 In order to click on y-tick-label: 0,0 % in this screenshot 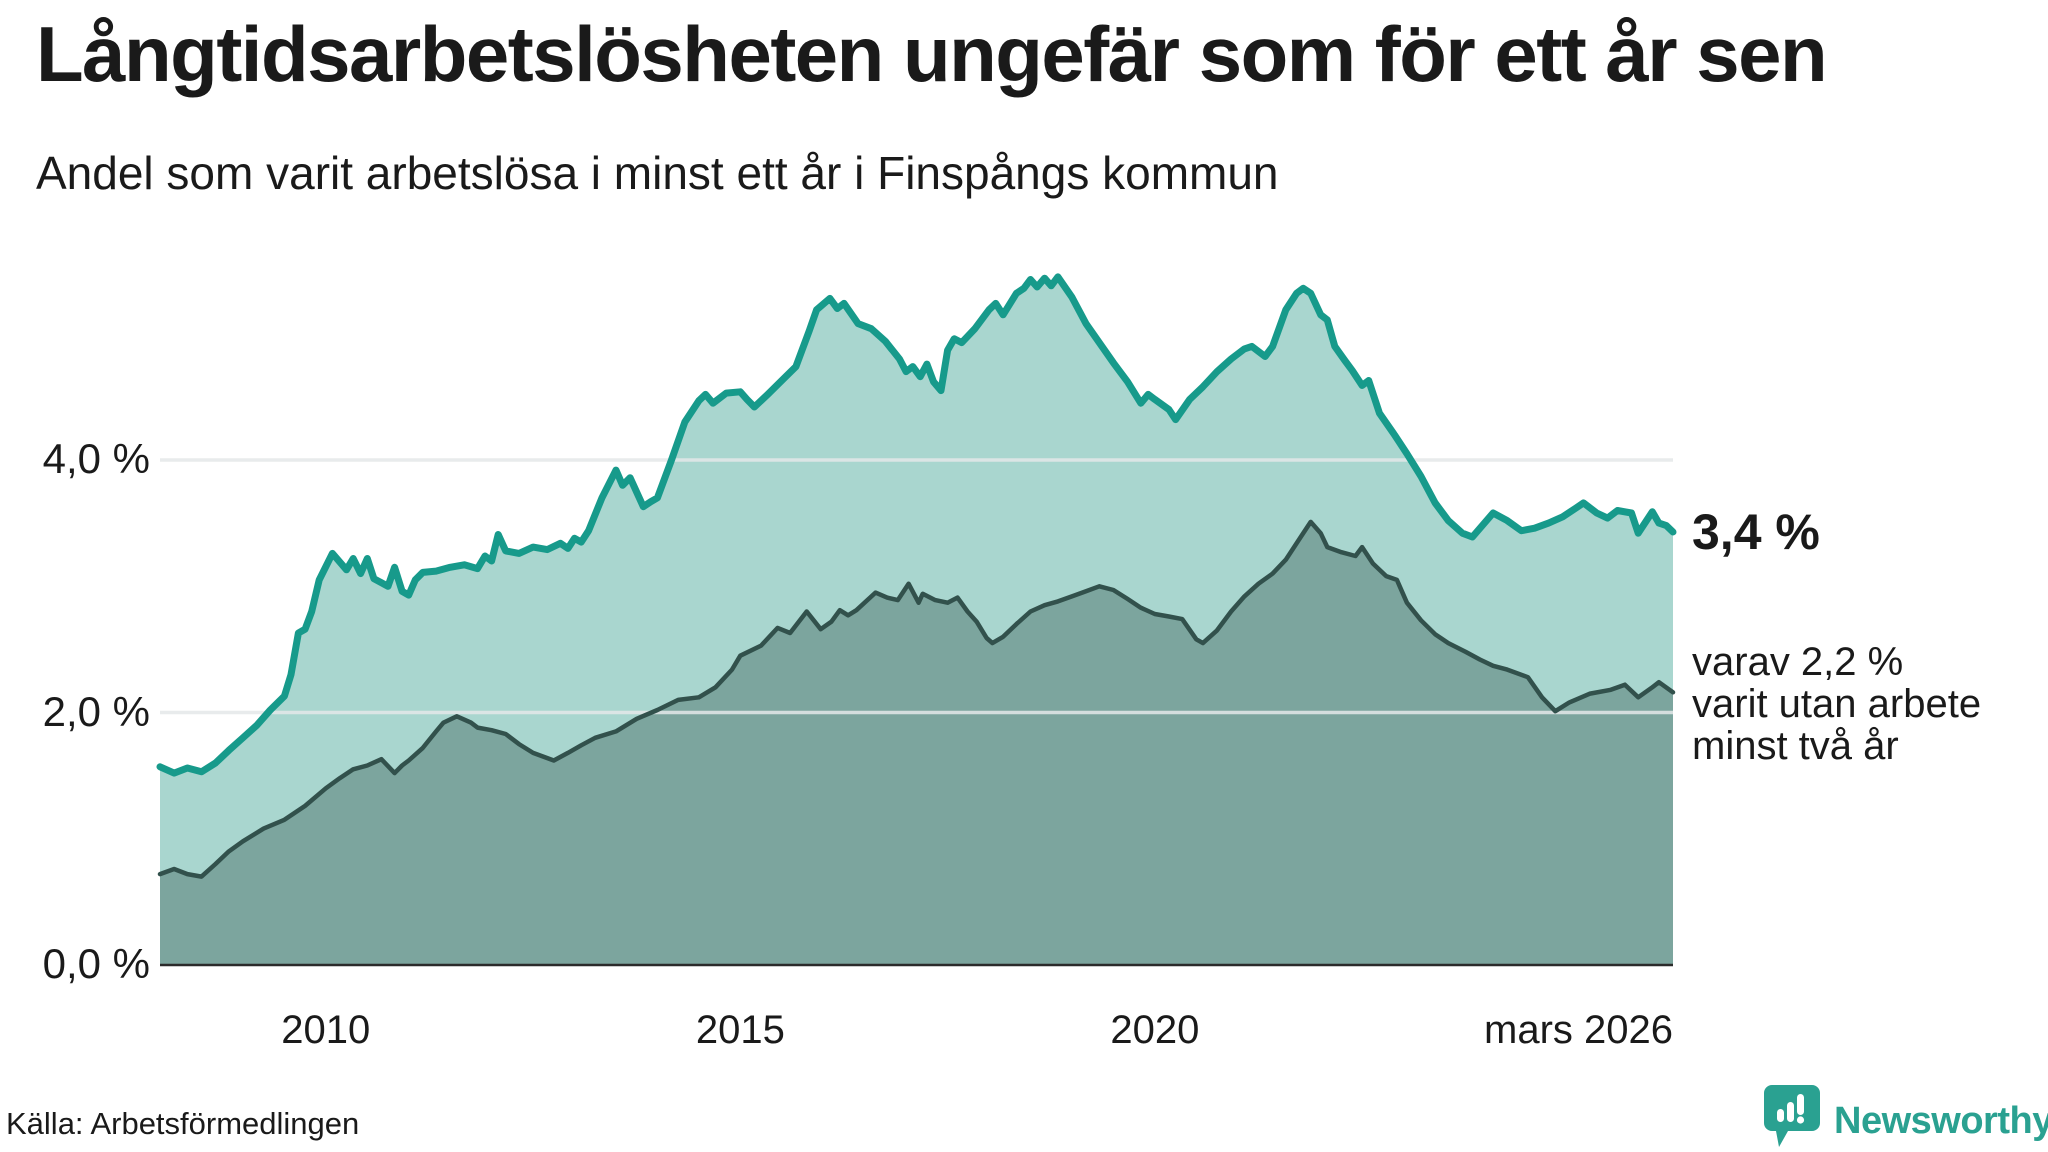, I will do `click(96, 964)`.